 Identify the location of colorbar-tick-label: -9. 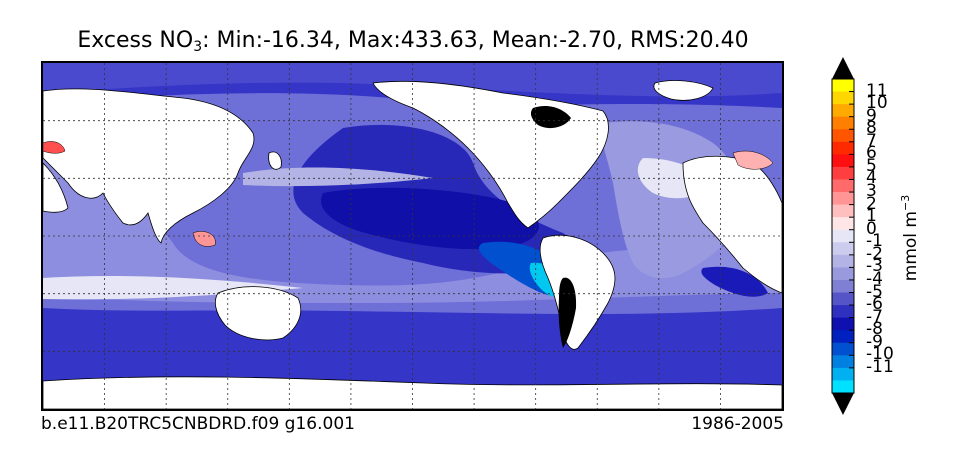
(874, 341).